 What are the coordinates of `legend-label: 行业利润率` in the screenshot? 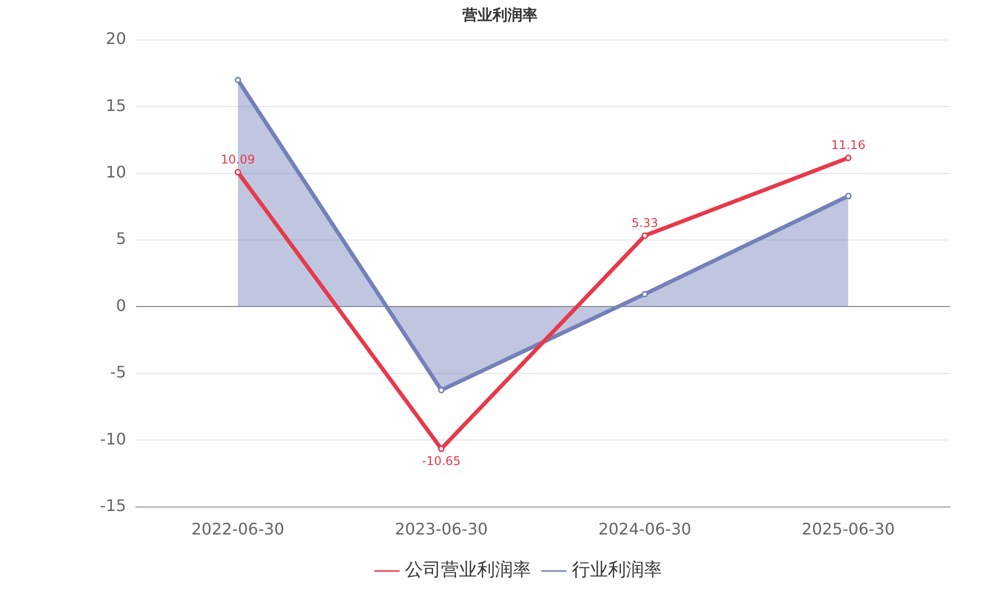 It's located at (617, 570).